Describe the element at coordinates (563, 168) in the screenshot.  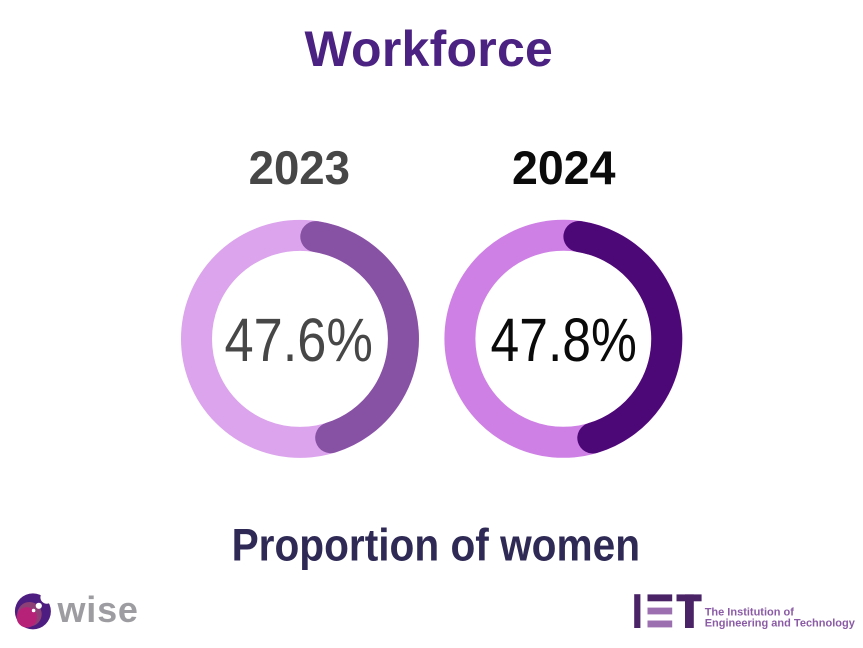
I see `svg-text: 2024` at that location.